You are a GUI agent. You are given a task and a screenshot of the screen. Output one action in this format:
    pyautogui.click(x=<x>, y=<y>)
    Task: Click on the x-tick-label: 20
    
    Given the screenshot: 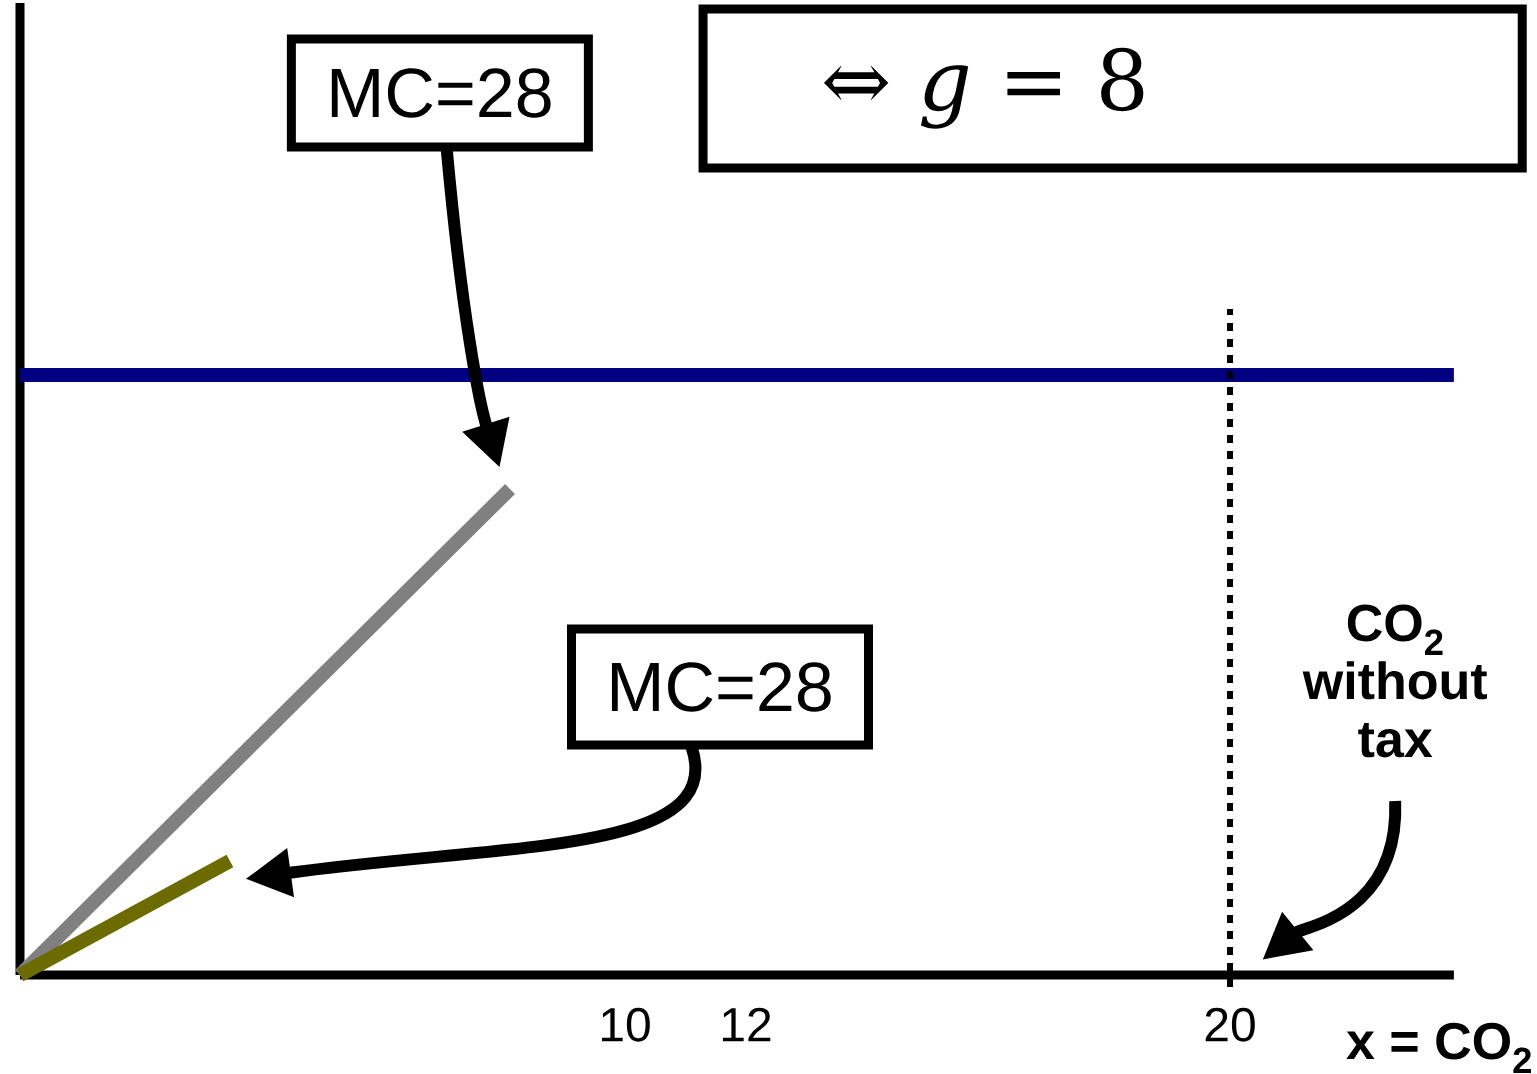 What is the action you would take?
    pyautogui.click(x=1230, y=1024)
    